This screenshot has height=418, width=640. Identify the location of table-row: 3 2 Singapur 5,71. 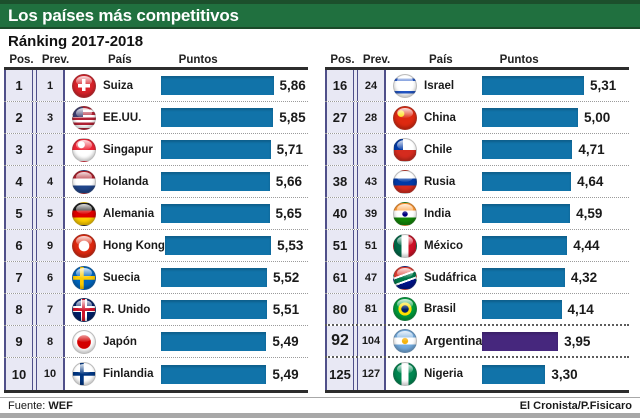
(156, 150).